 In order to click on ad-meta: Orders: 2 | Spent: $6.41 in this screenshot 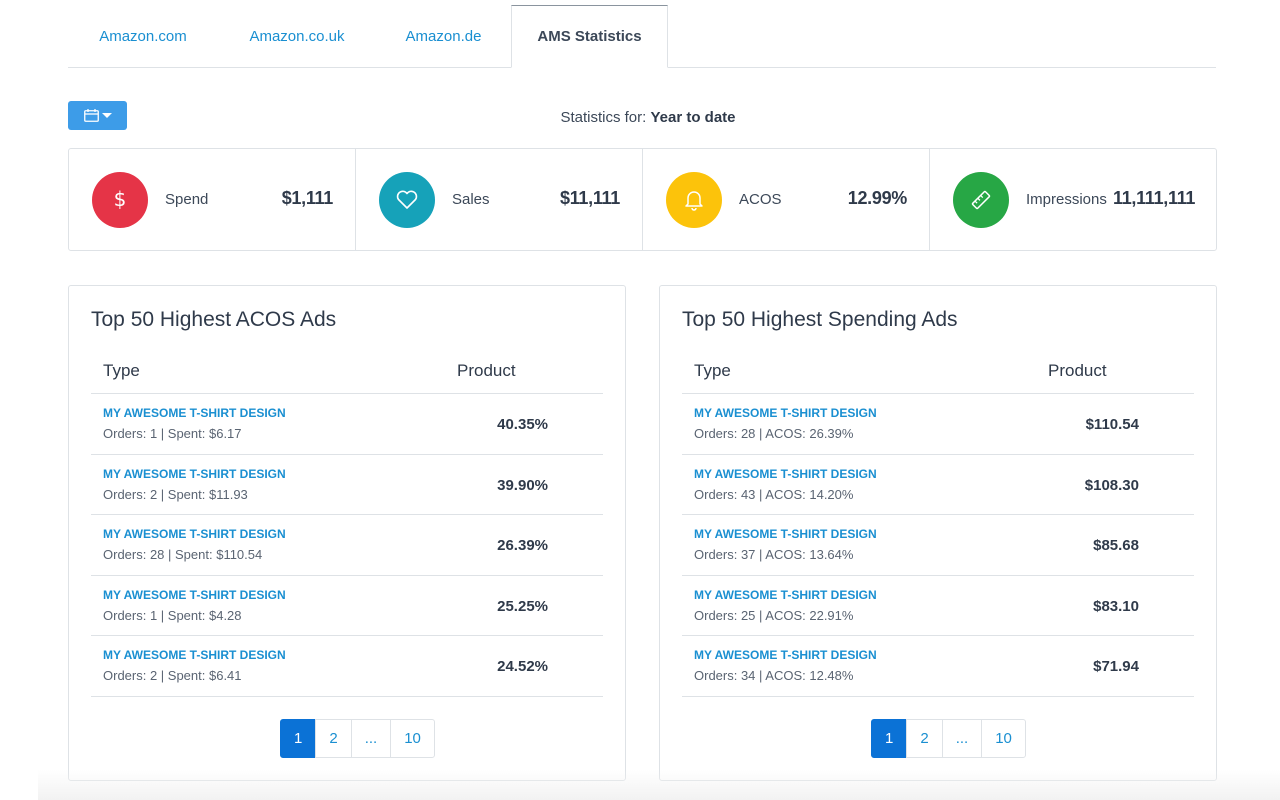, I will do `click(172, 675)`.